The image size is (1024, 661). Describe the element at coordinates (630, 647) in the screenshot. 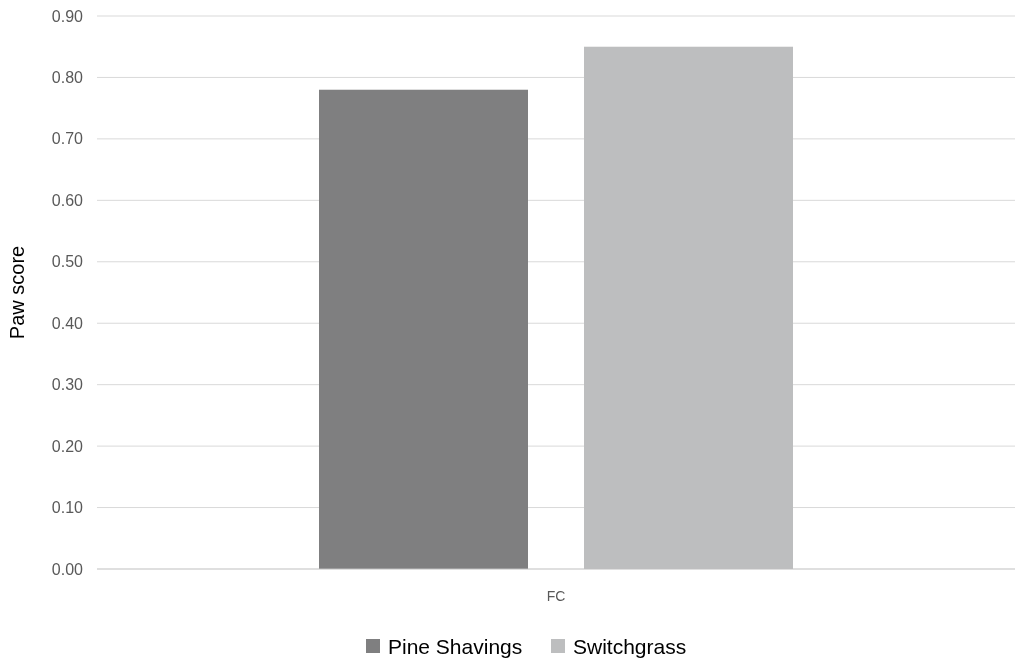

I see `legend-label: Switchgrass` at that location.